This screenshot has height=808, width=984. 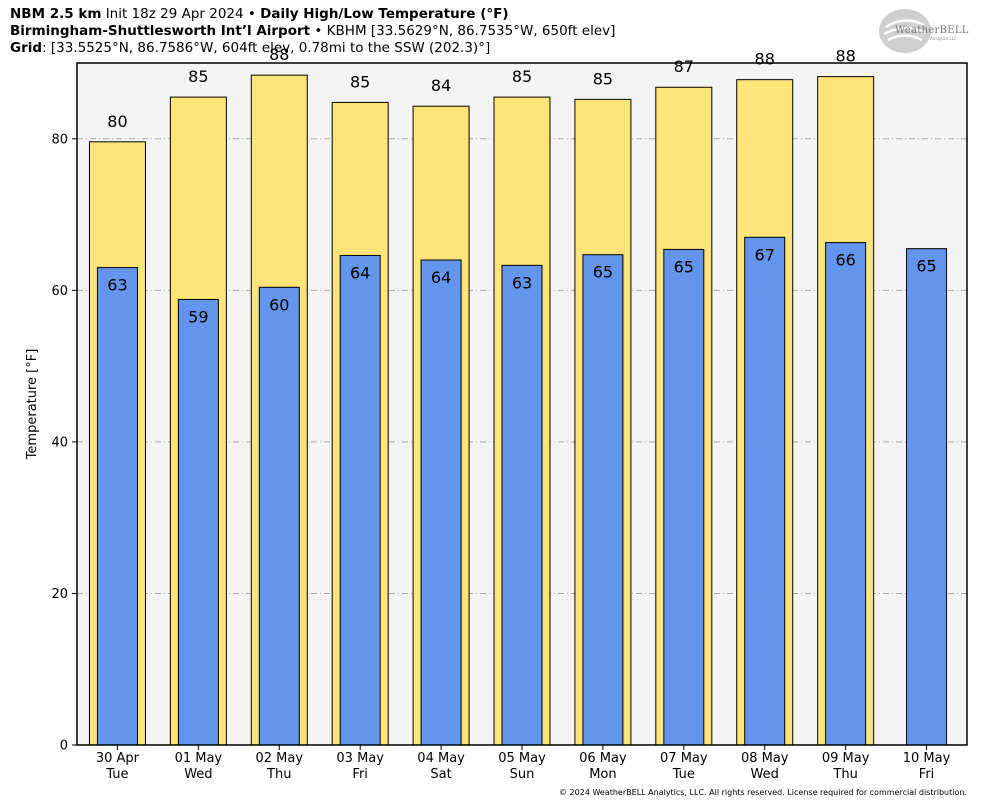 What do you see at coordinates (59, 442) in the screenshot?
I see `y-tick-label: 40` at bounding box center [59, 442].